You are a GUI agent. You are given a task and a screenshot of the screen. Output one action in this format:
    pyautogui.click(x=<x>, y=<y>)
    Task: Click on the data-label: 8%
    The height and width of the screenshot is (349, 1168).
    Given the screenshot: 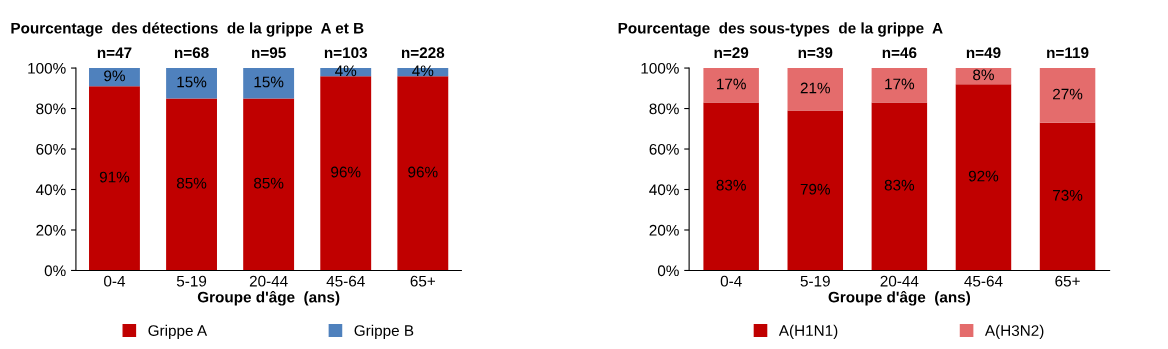 What is the action you would take?
    pyautogui.click(x=983, y=75)
    